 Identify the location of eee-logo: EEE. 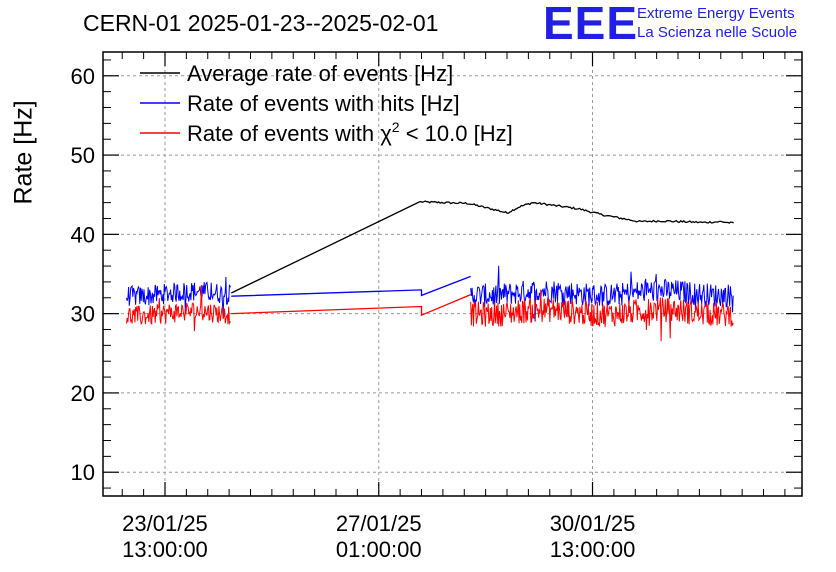
(591, 24).